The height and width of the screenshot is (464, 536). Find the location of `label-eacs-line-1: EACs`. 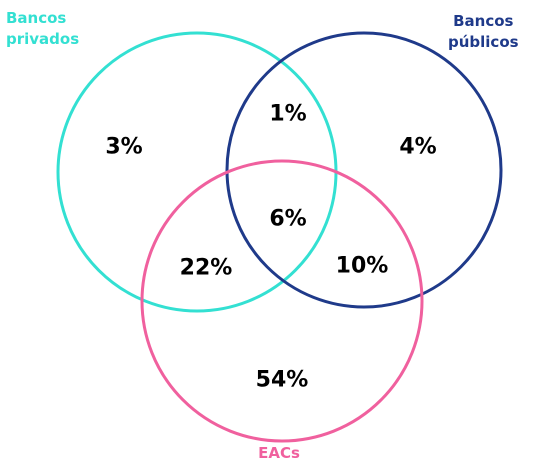

label-eacs-line-1: EACs is located at coordinates (279, 453).